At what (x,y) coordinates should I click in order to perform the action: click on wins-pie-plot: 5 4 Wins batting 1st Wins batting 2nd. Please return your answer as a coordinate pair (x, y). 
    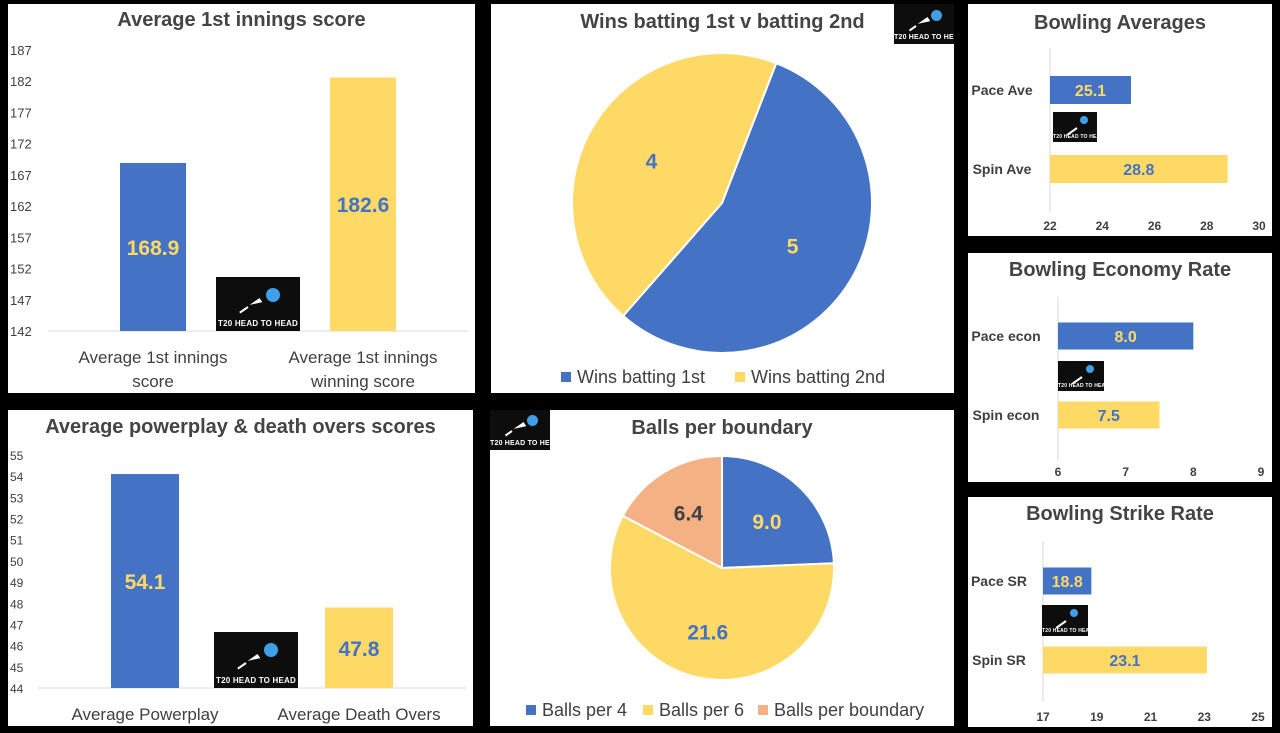
    Looking at the image, I should click on (723, 219).